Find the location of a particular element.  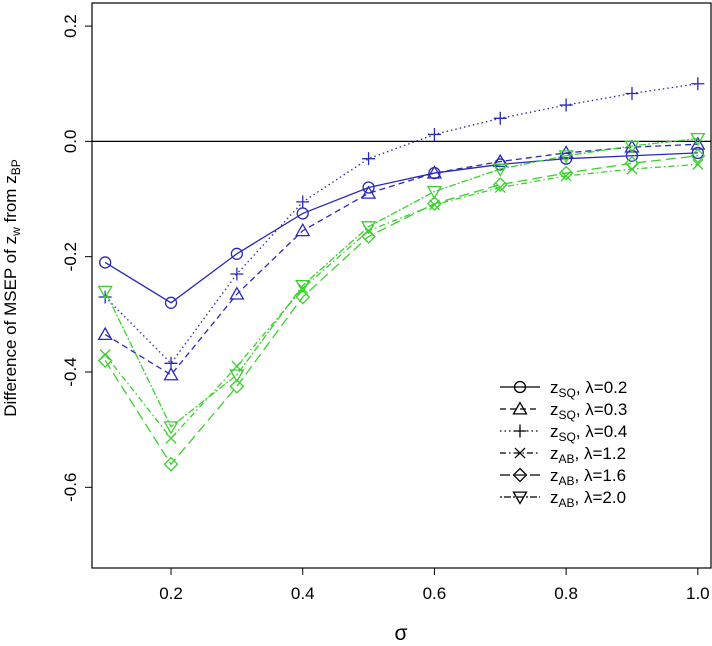

legend-label: zAB, λ=2.0 is located at coordinates (588, 499).